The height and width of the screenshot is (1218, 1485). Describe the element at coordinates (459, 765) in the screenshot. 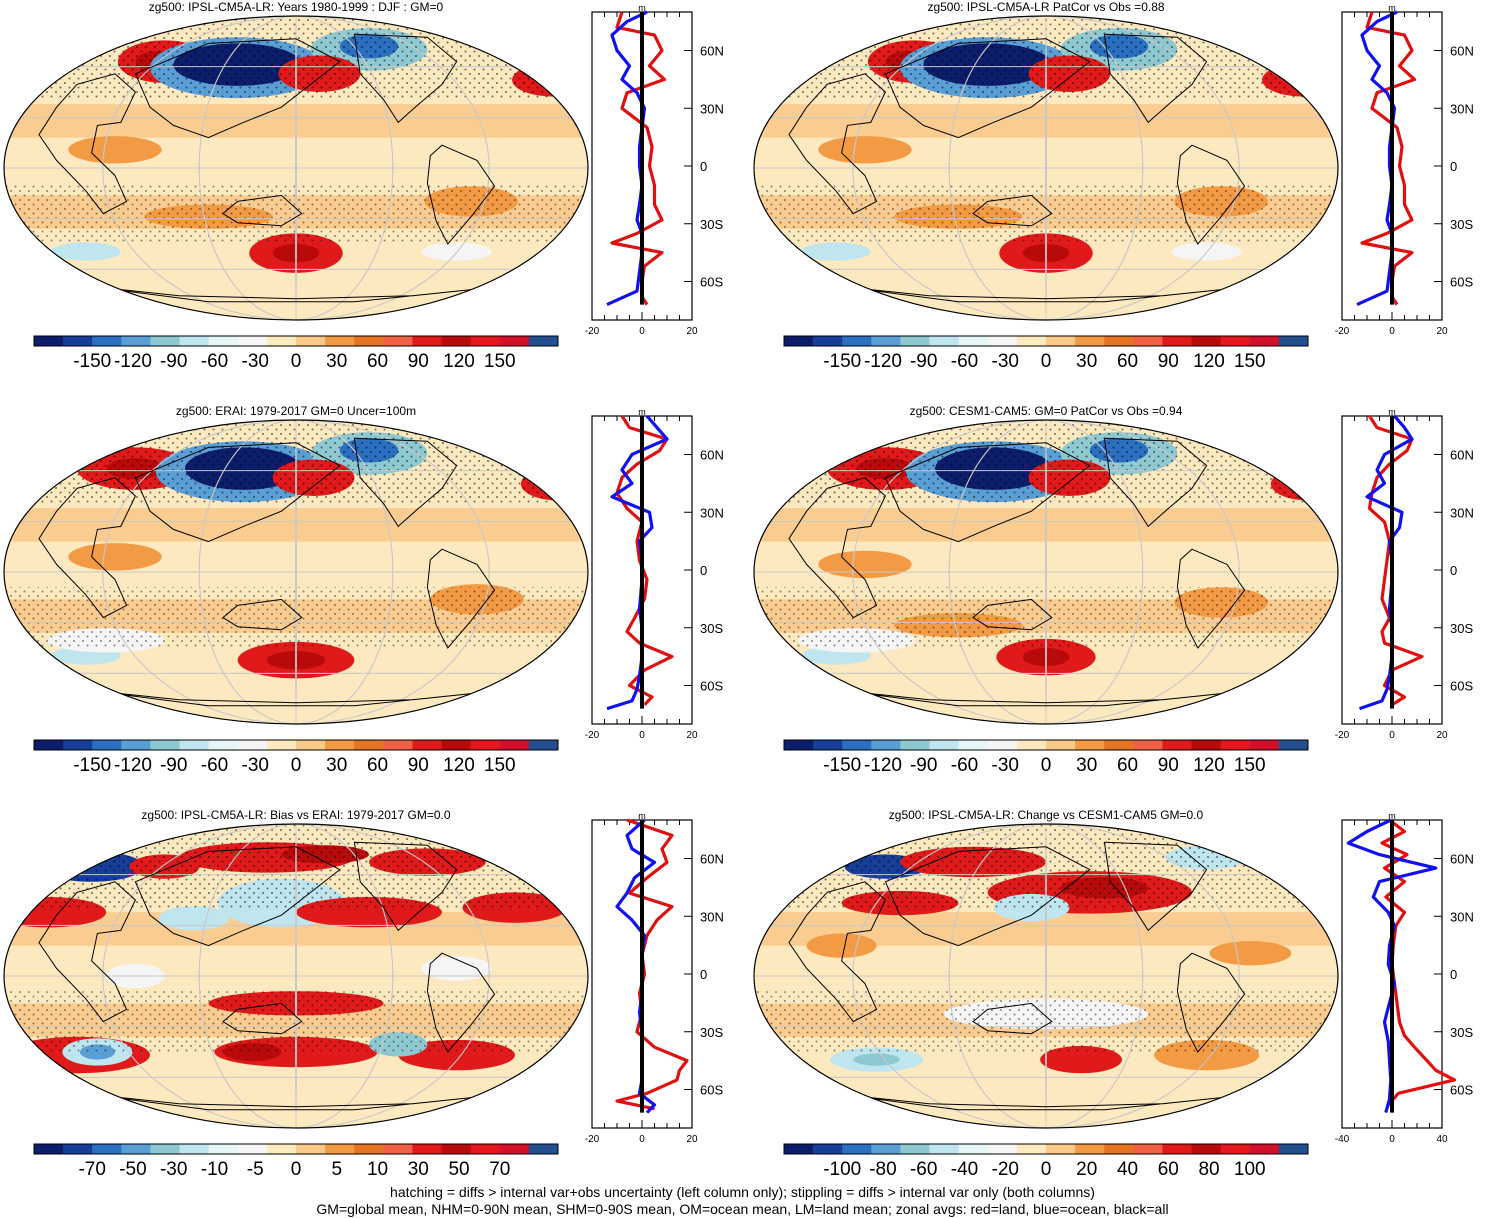

I see `colorbar-tick-label: 120` at that location.